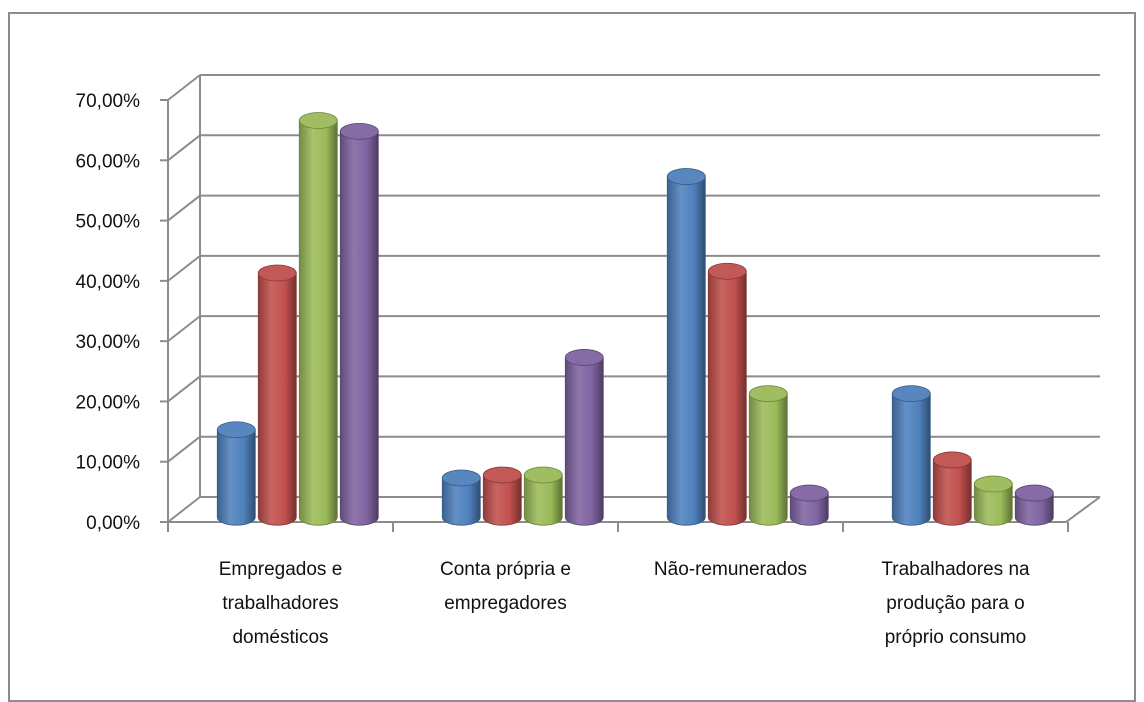 The width and height of the screenshot is (1144, 702). What do you see at coordinates (505, 586) in the screenshot?
I see `category-label: Conta própria e empregadores` at bounding box center [505, 586].